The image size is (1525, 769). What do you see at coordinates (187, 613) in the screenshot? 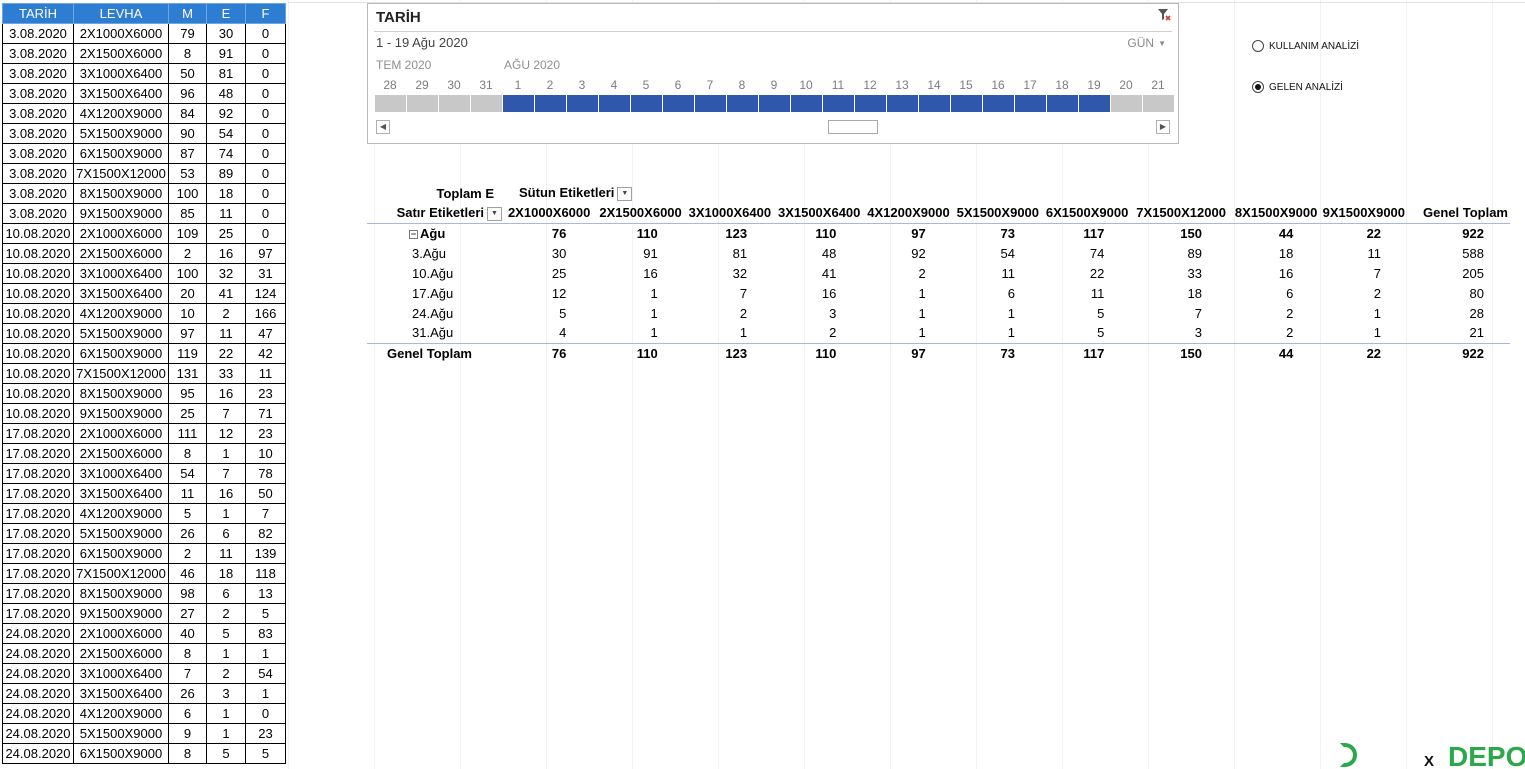
I see `table-cell: 27` at bounding box center [187, 613].